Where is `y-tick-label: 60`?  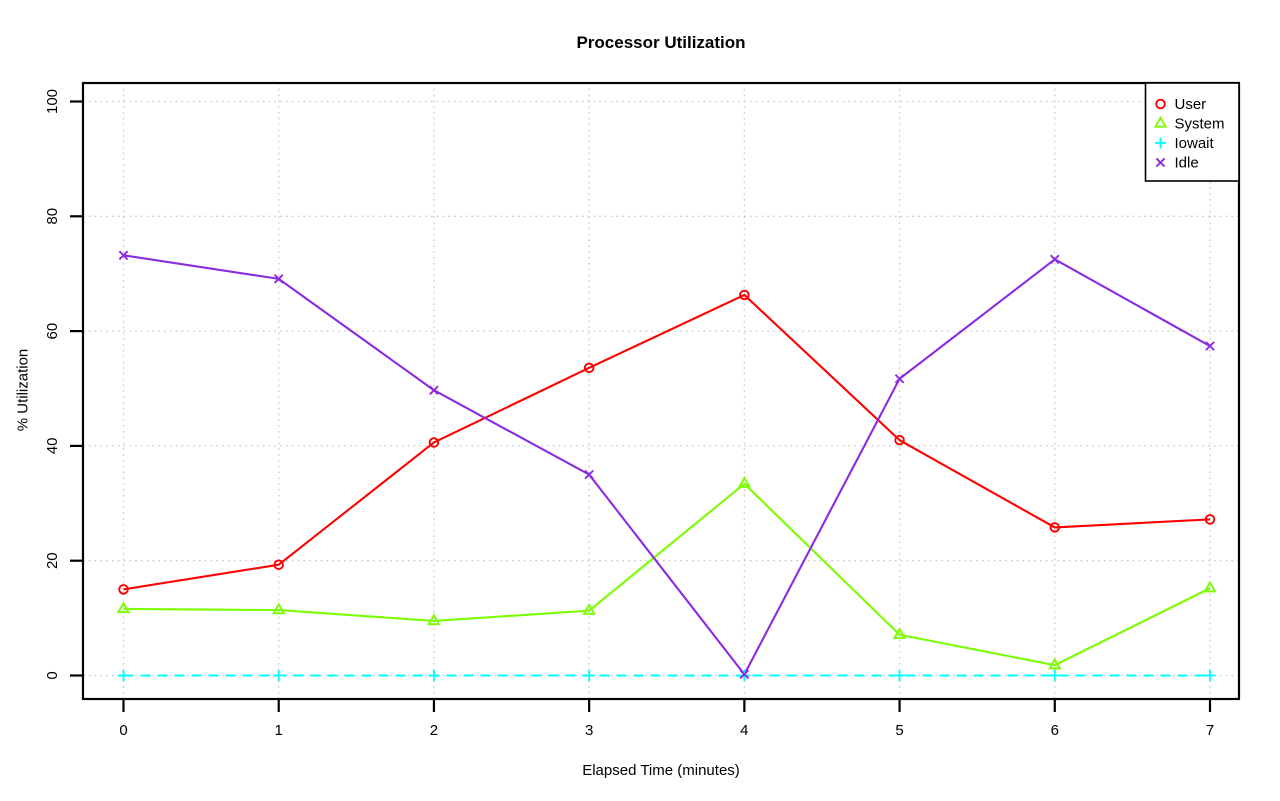
y-tick-label: 60 is located at coordinates (52, 331).